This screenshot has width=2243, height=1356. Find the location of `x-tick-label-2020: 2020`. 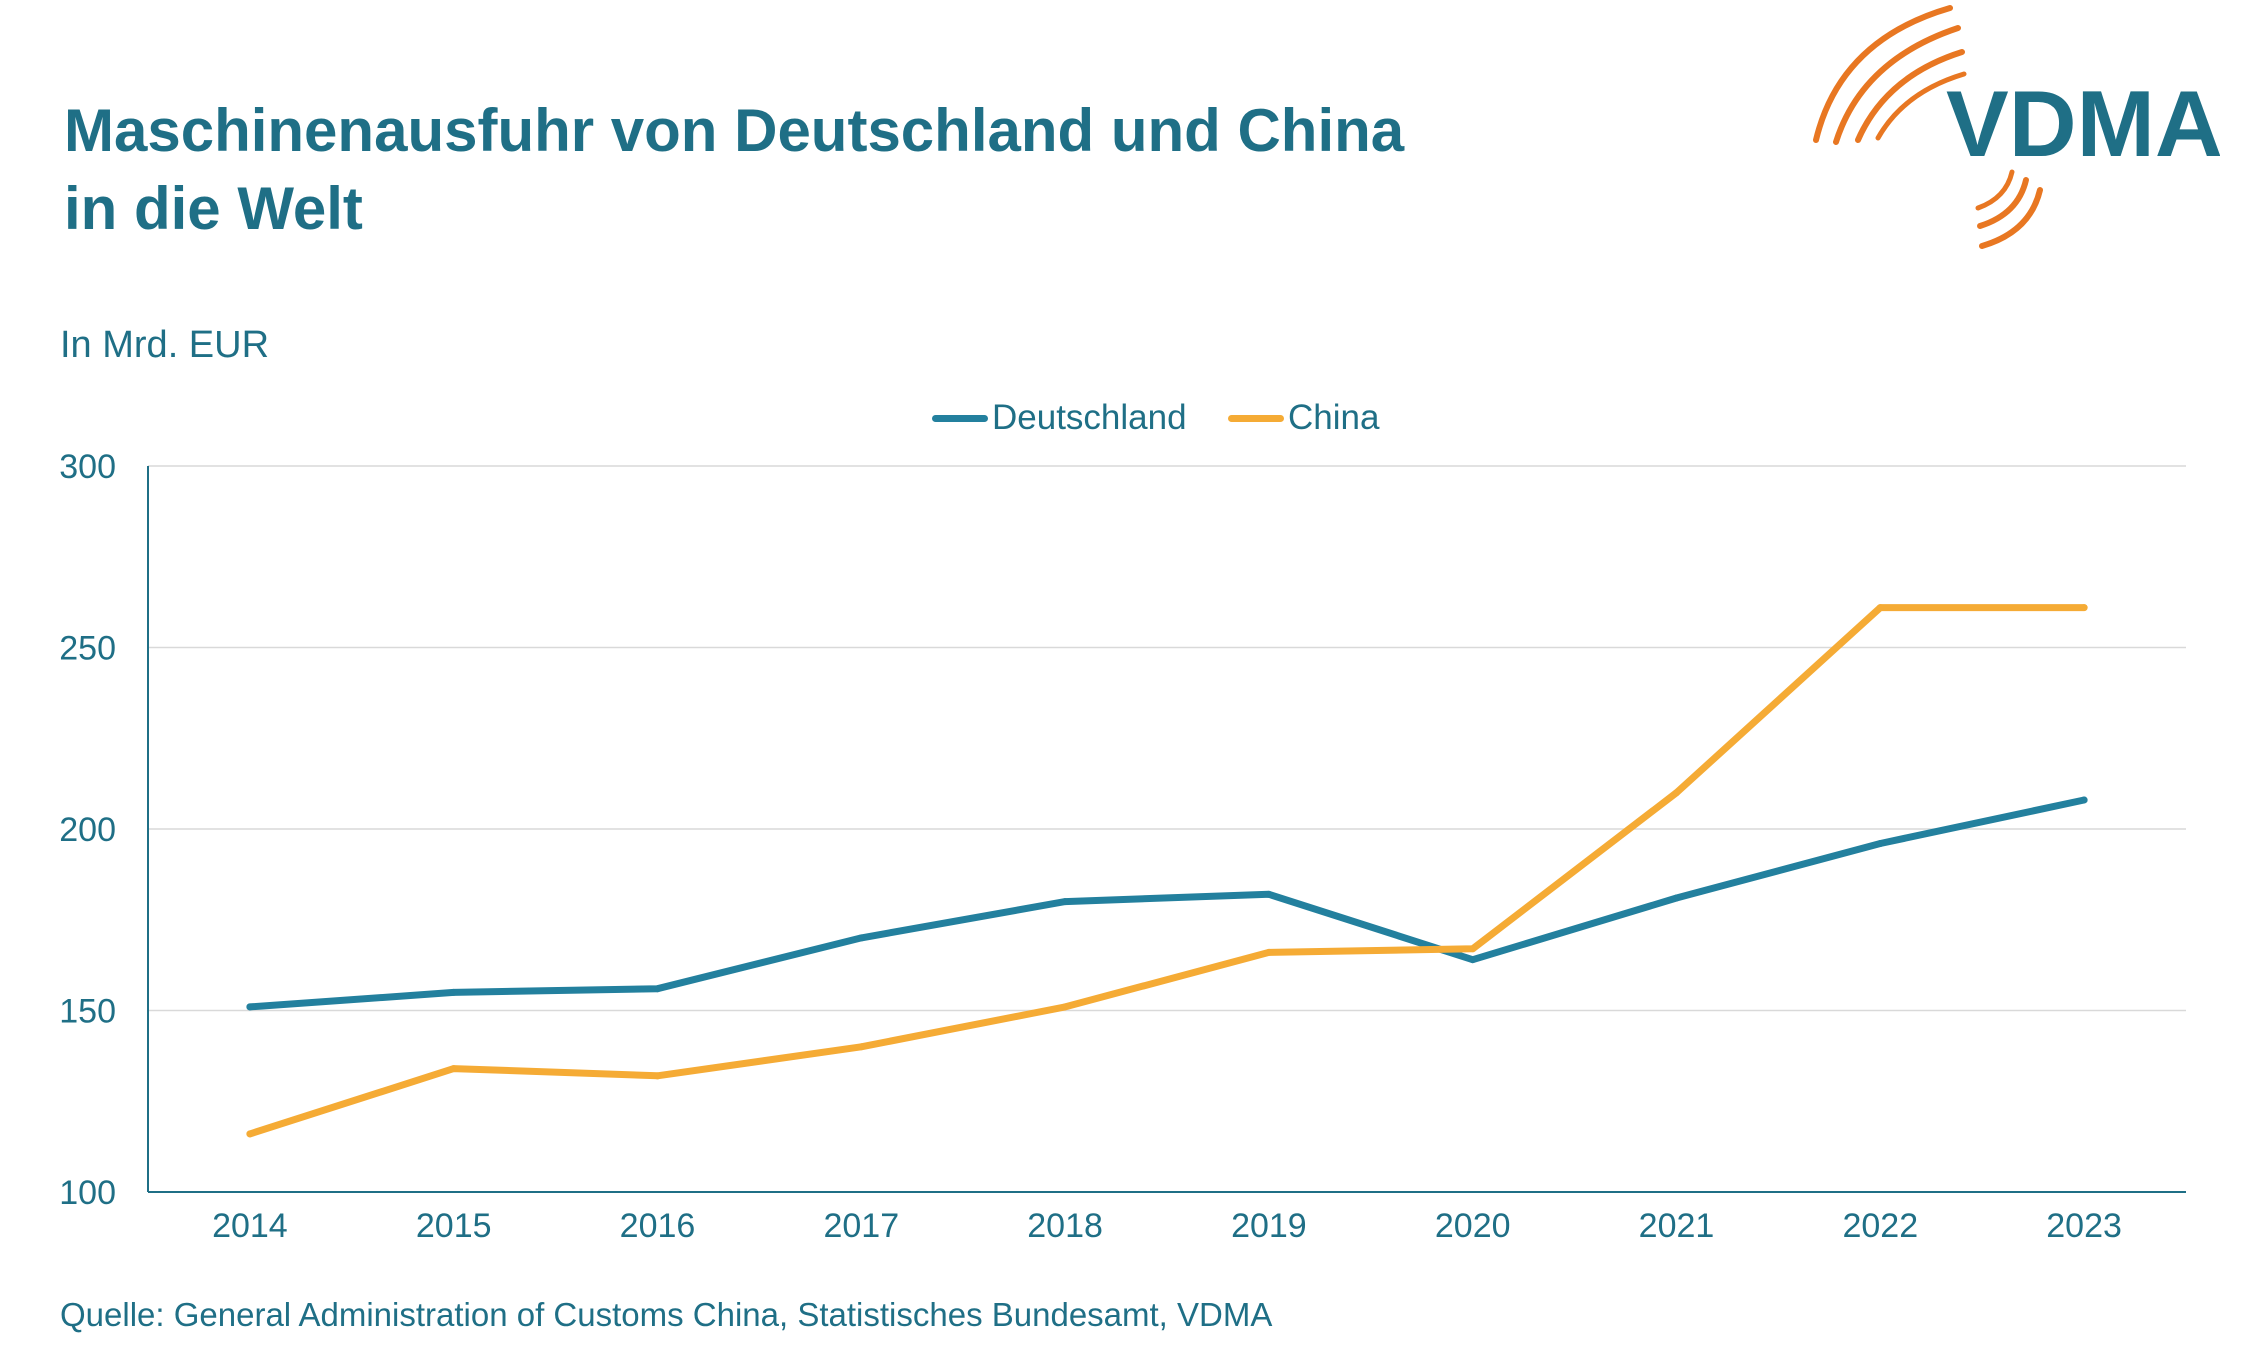

x-tick-label-2020: 2020 is located at coordinates (1473, 1226).